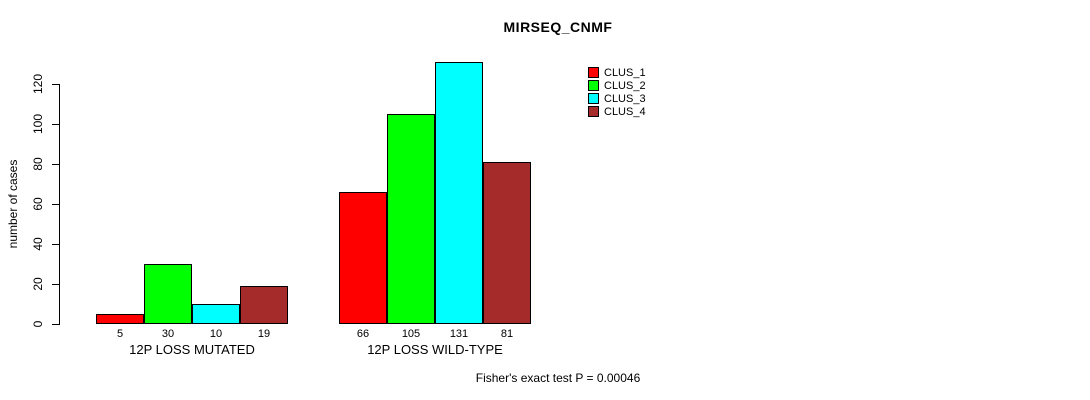  Describe the element at coordinates (459, 334) in the screenshot. I see `bar-value-label: 131` at that location.